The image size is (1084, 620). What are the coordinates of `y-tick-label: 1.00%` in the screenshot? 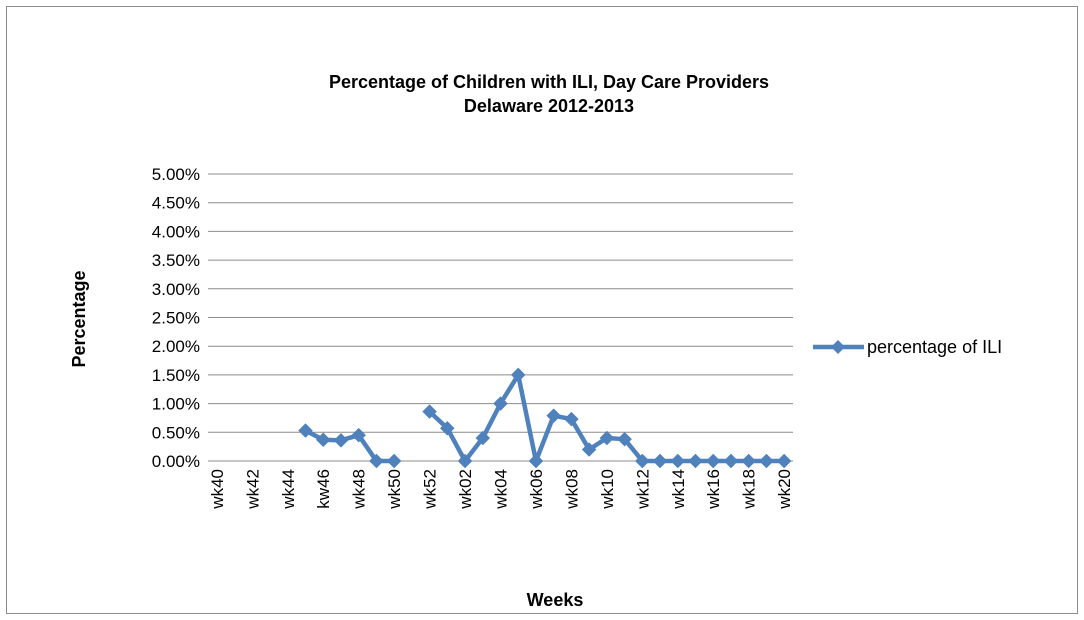 It's located at (176, 404).